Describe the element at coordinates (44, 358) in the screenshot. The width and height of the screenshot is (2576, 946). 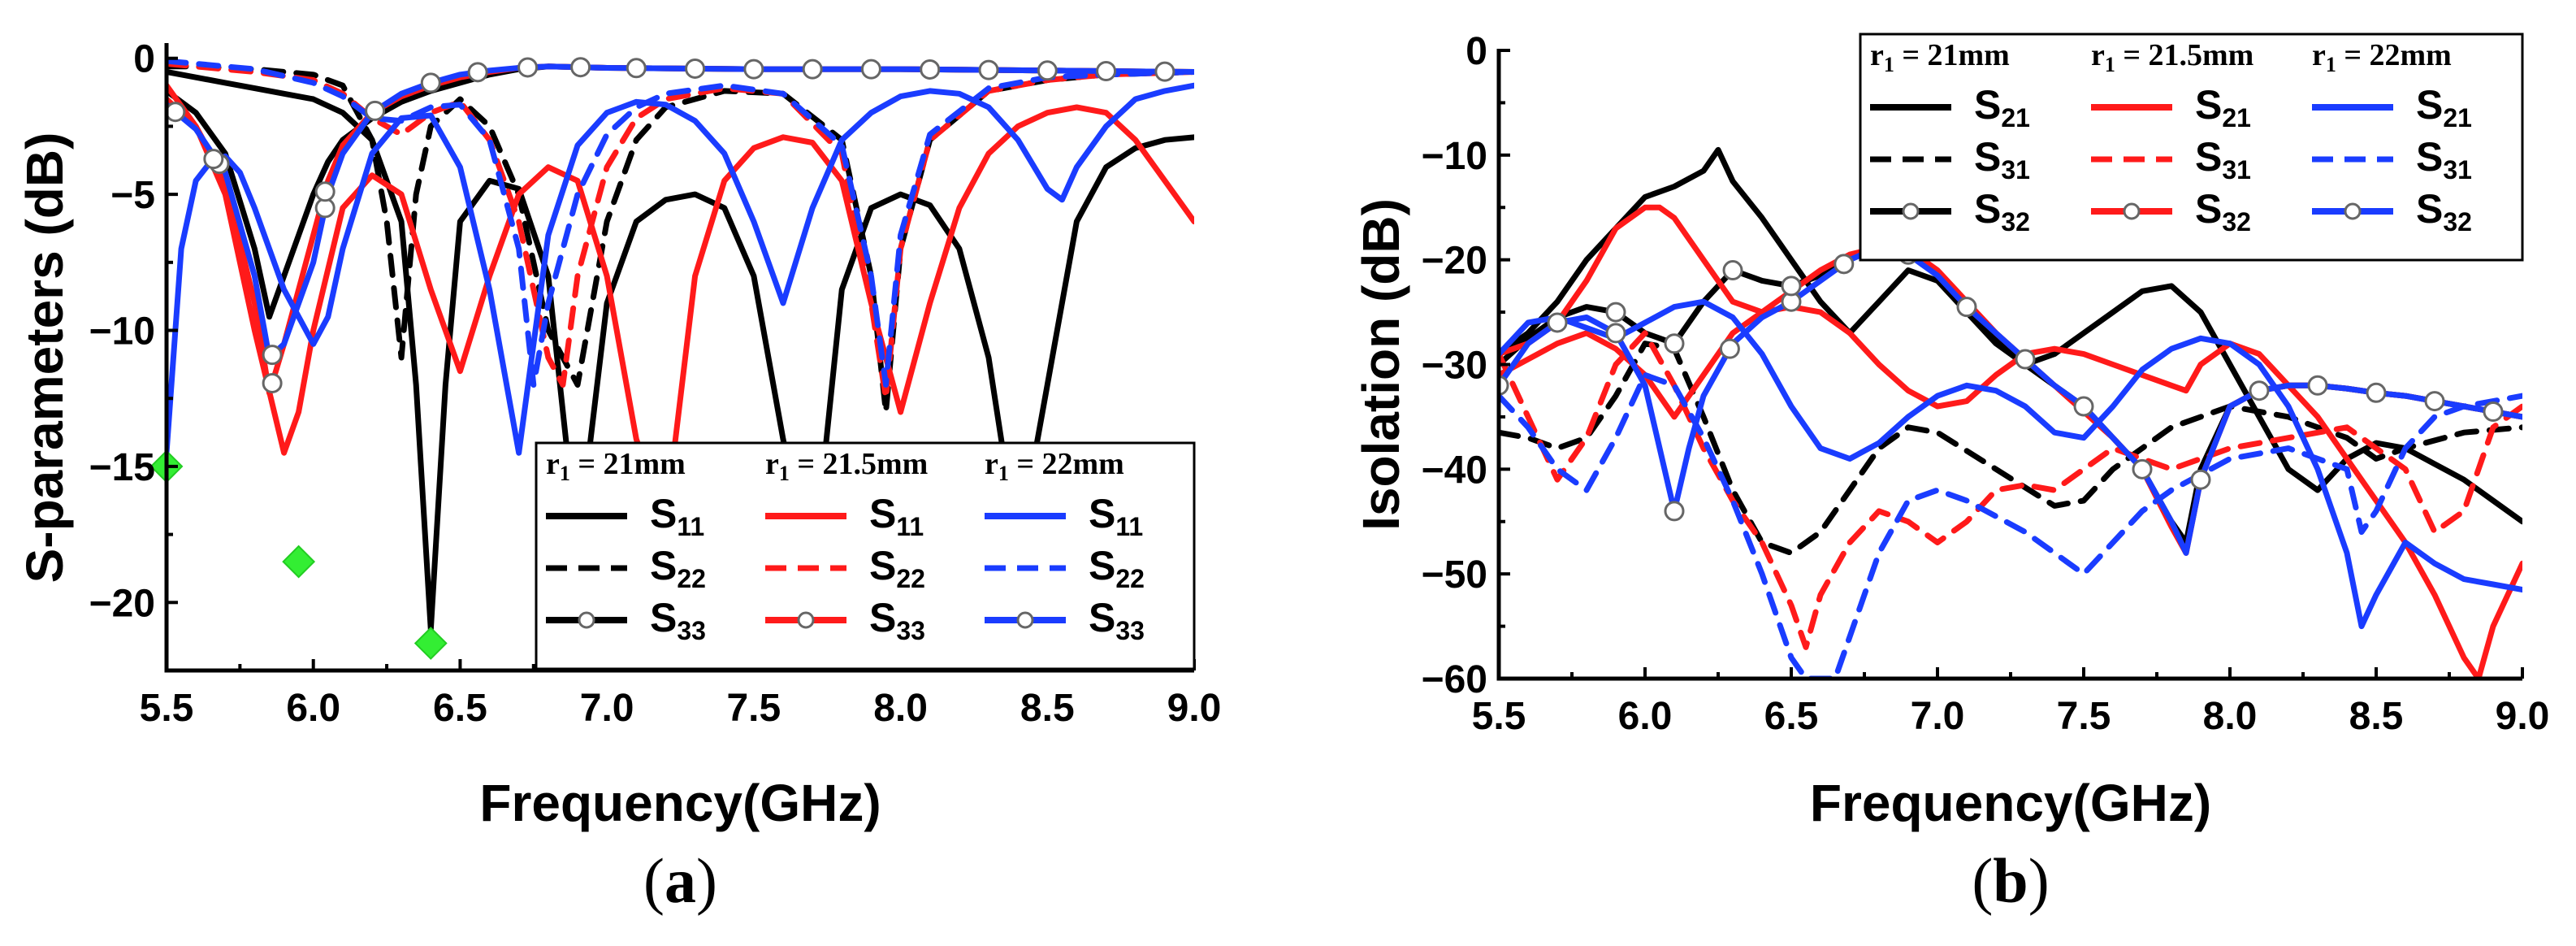
I see `y-axis-title: S-parameters (dB)` at that location.